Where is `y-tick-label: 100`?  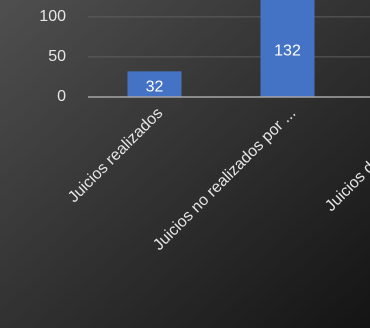 y-tick-label: 100 is located at coordinates (52, 16).